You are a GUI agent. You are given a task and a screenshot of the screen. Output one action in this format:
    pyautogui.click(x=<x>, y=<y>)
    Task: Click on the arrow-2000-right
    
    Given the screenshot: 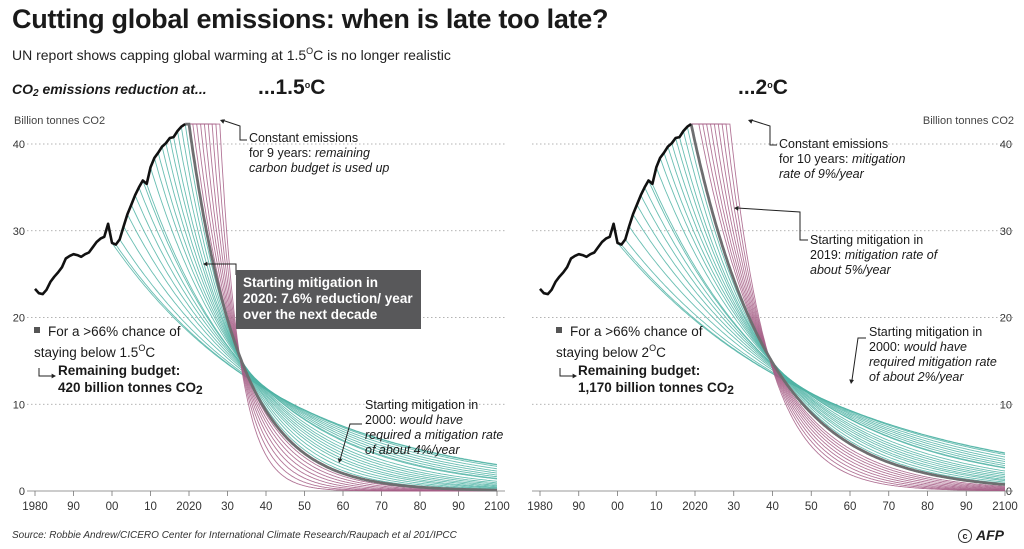 What is the action you would take?
    pyautogui.click(x=858, y=359)
    